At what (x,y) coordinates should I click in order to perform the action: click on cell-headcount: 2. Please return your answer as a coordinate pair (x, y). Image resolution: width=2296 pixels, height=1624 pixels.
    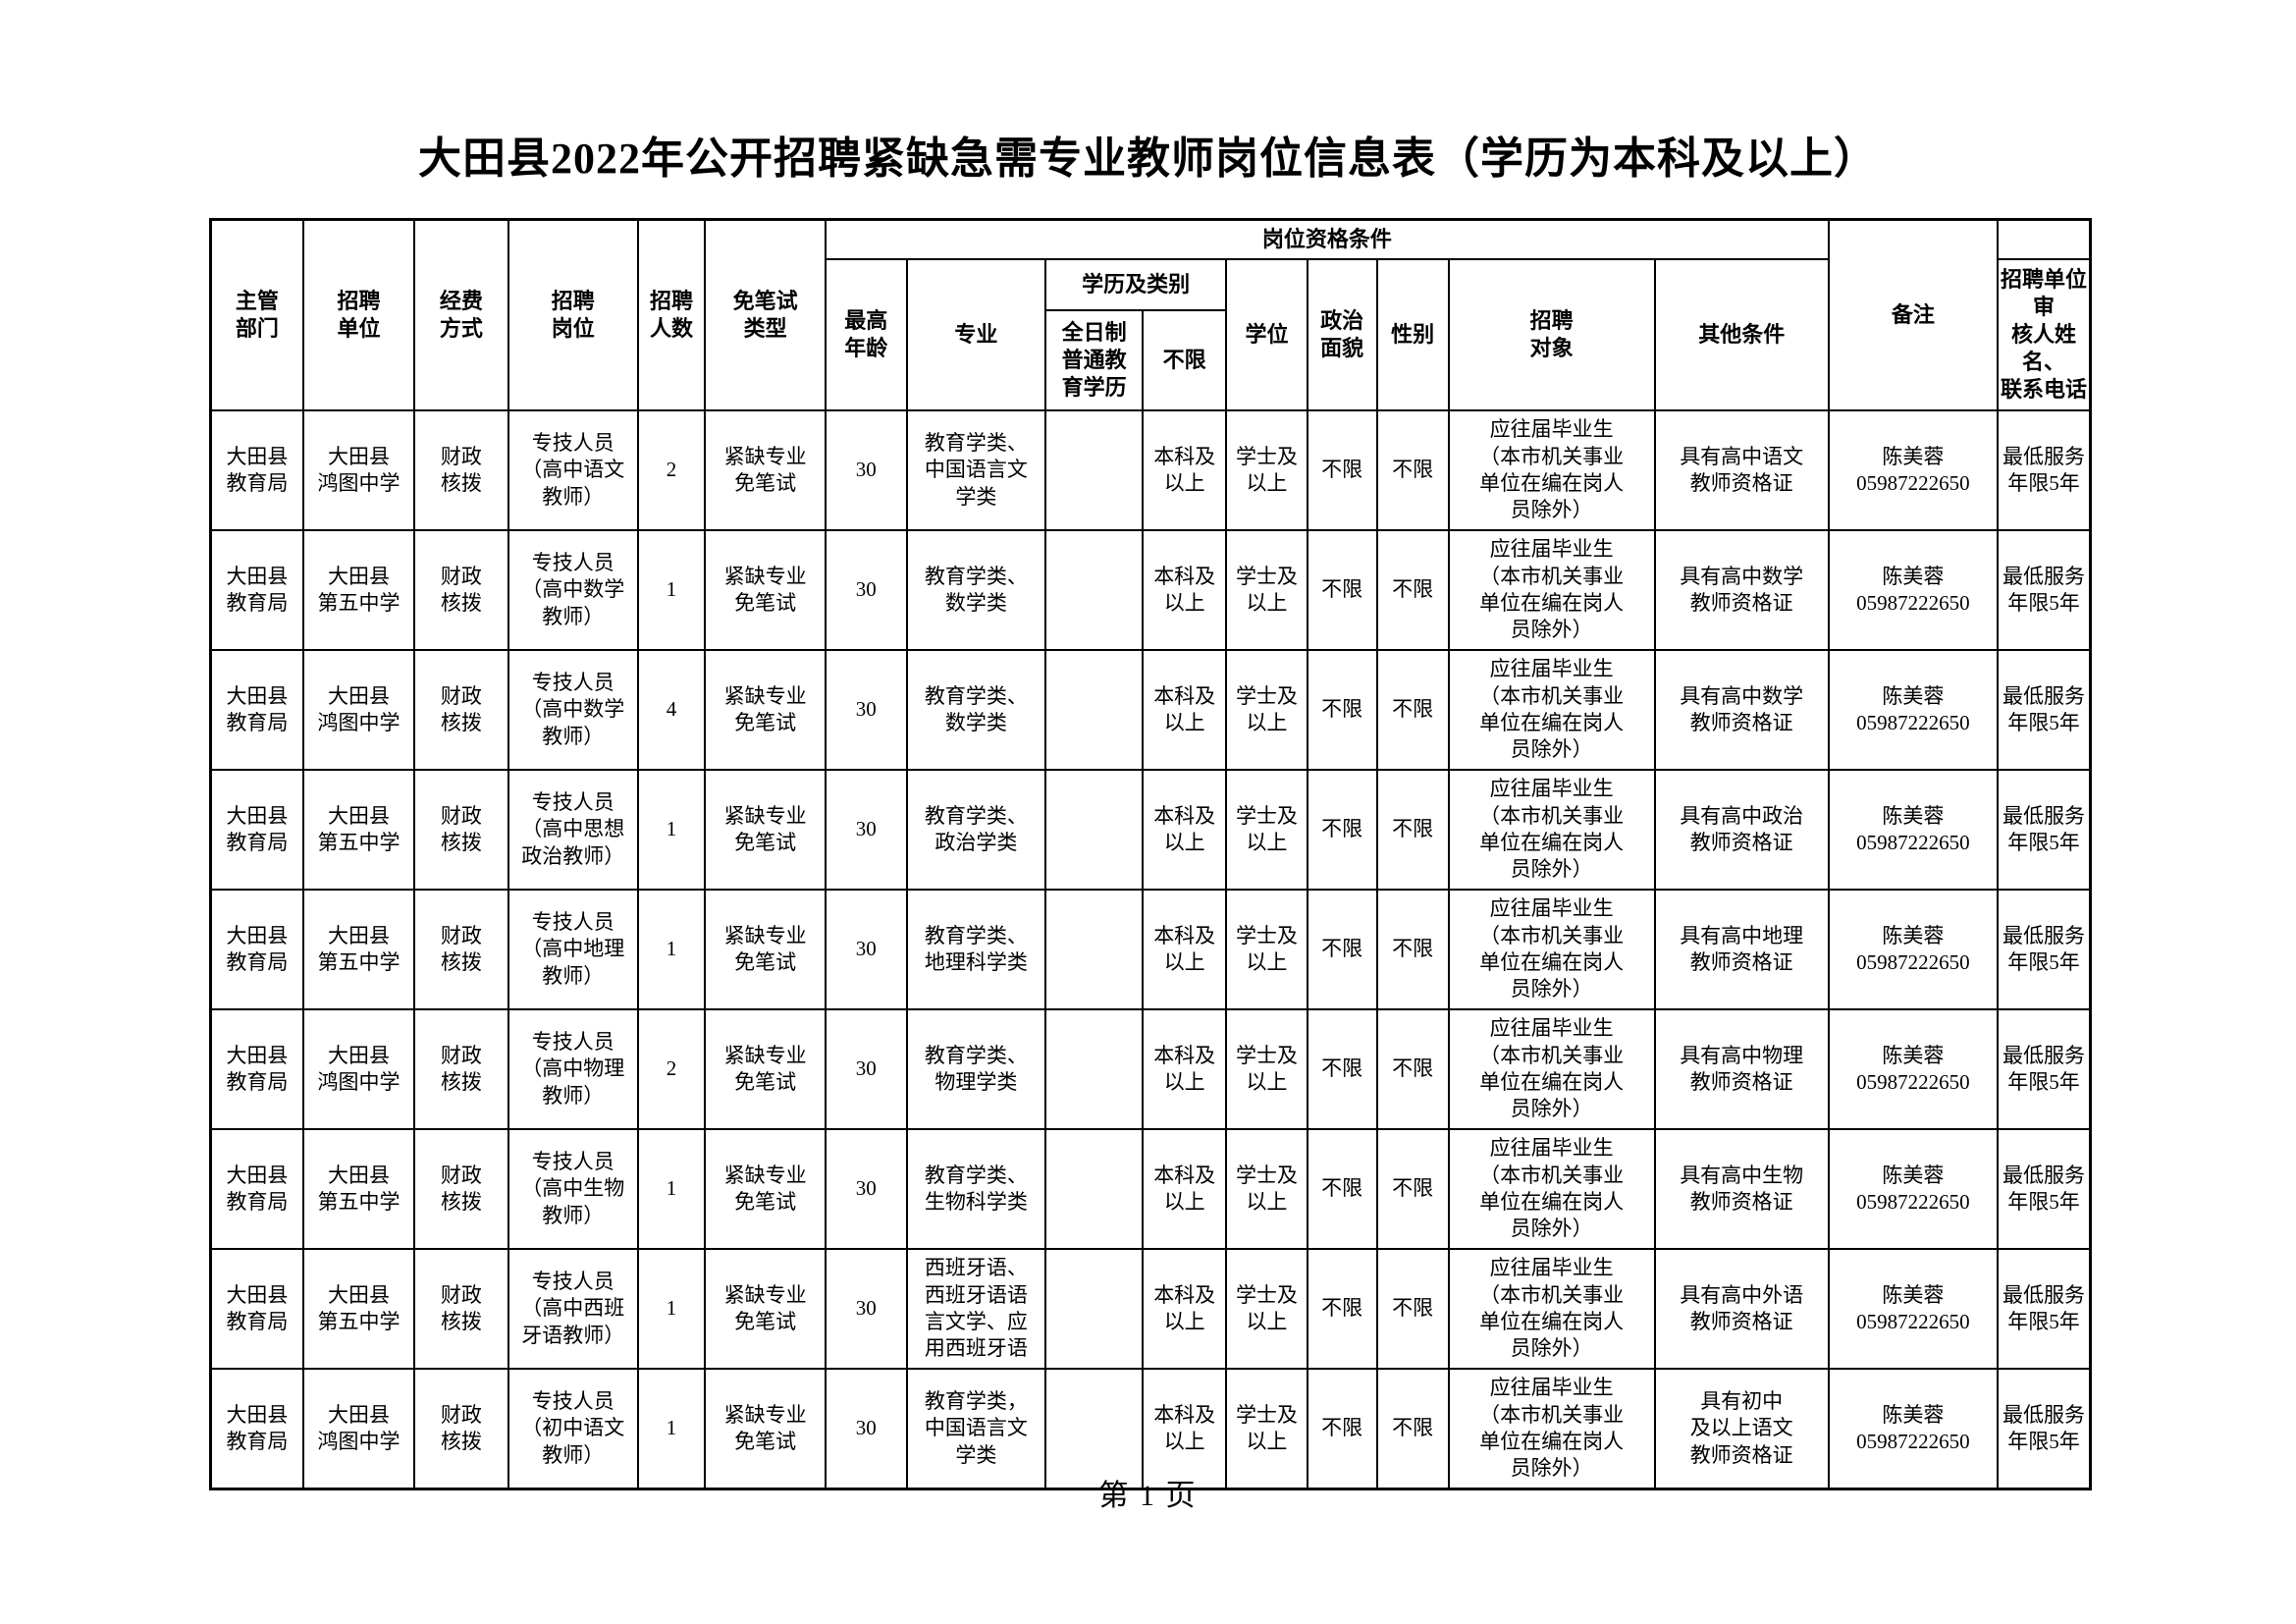
    Looking at the image, I should click on (671, 470).